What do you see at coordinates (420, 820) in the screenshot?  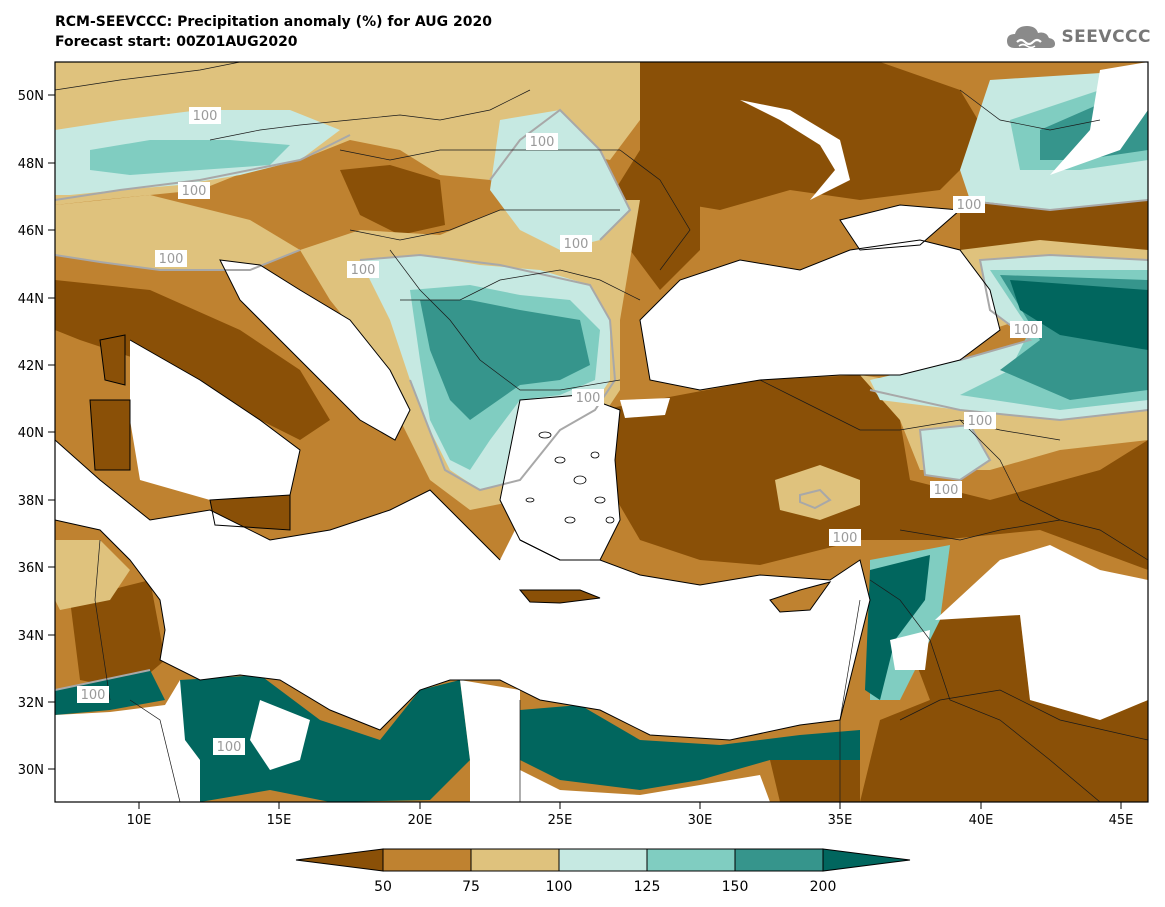 I see `lon-label-20e: 20E` at bounding box center [420, 820].